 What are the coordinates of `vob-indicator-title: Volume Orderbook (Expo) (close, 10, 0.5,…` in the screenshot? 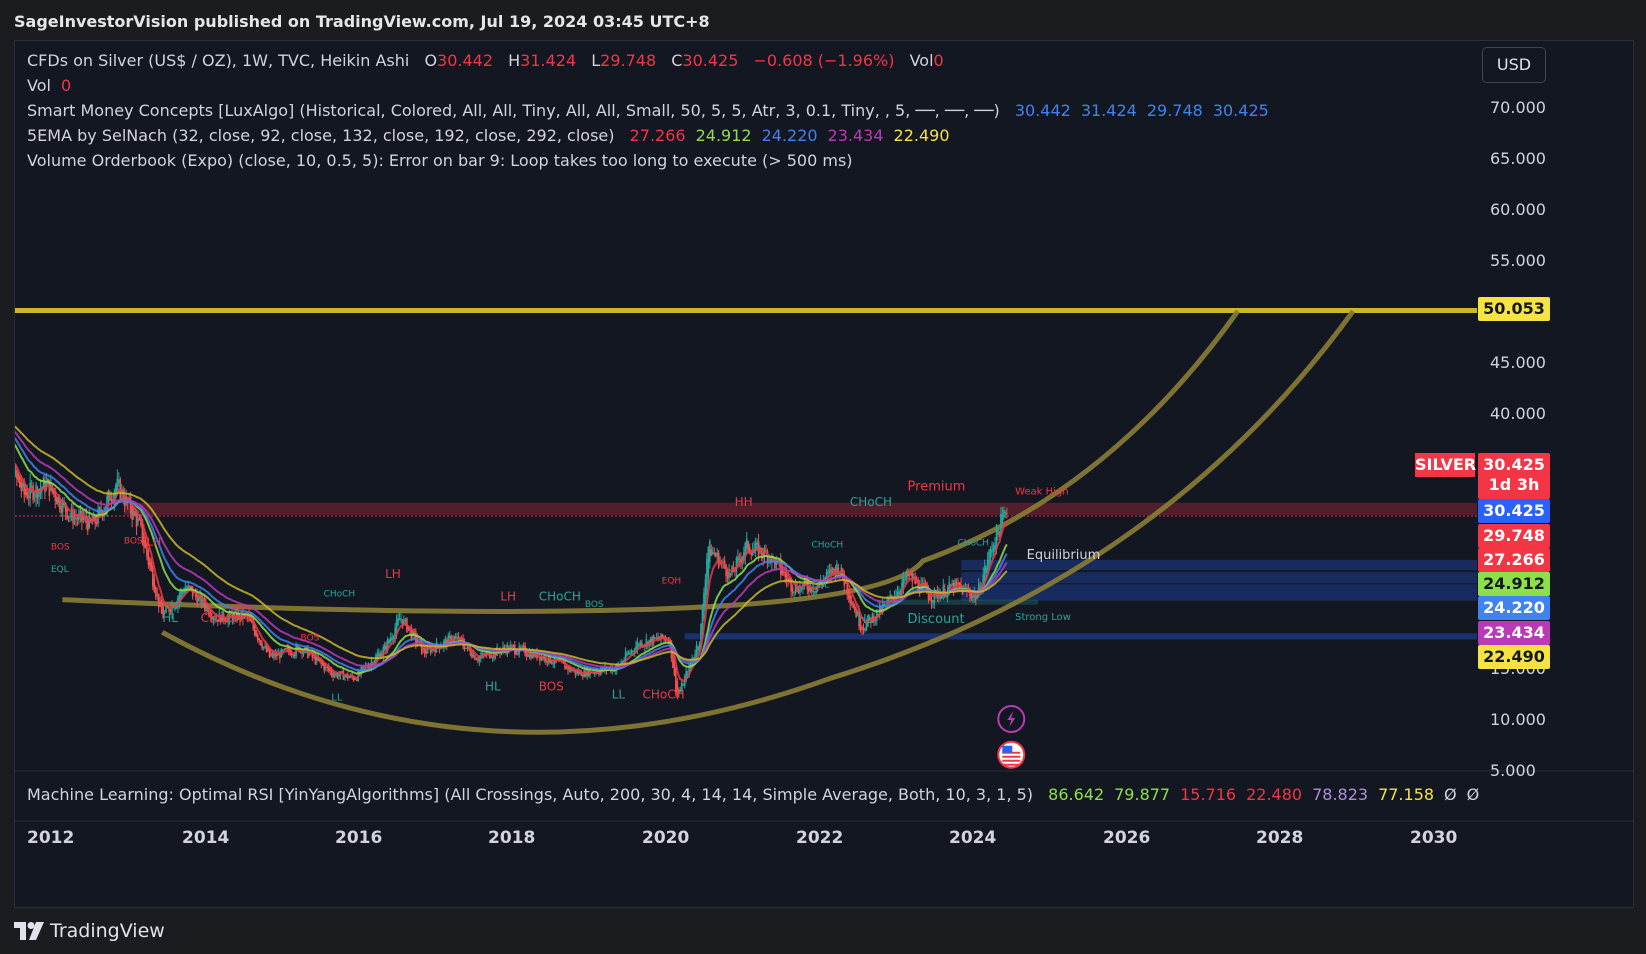 It's located at (440, 160).